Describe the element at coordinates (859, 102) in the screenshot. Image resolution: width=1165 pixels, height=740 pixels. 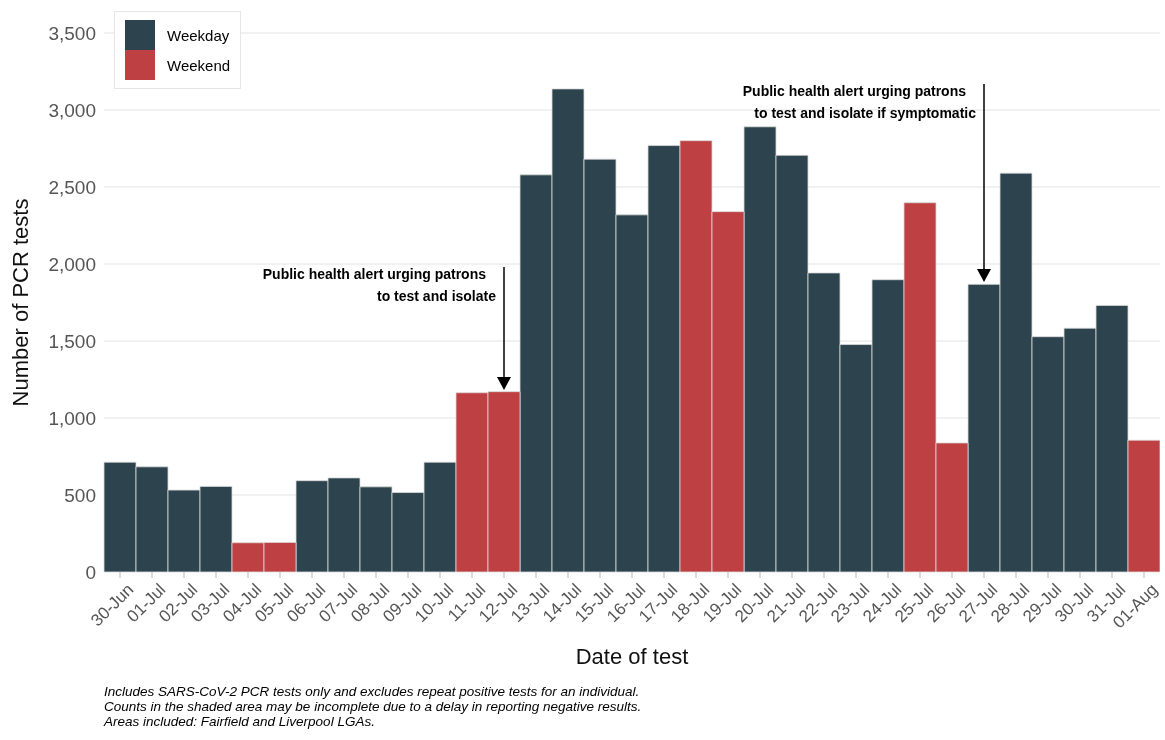
I see `annotation: Public health alert urging patrons to test and isolate if symptomatic` at that location.